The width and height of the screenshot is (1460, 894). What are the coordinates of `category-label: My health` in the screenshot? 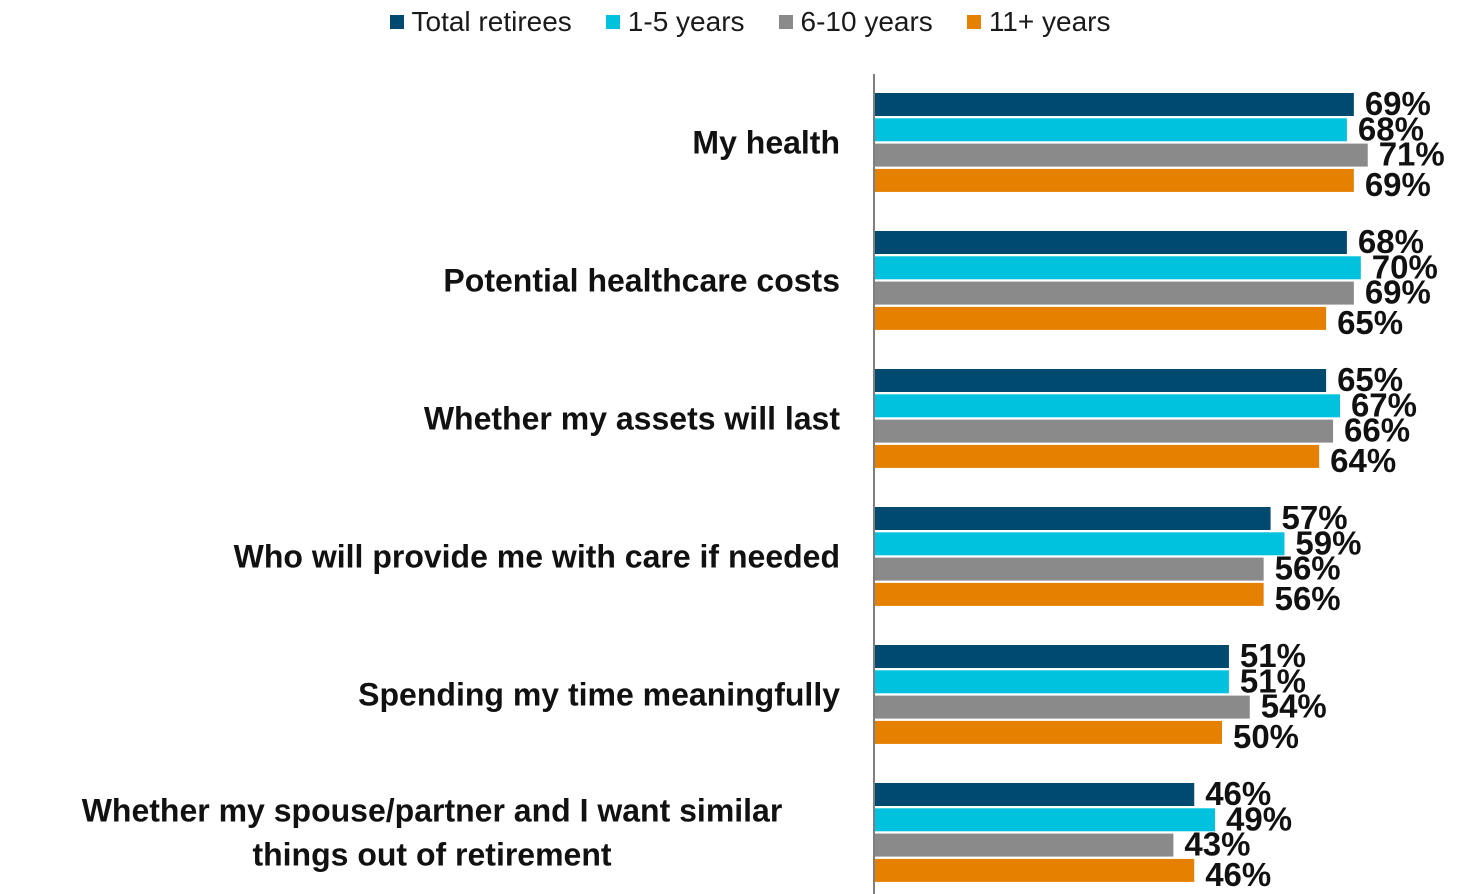 It's located at (766, 142).